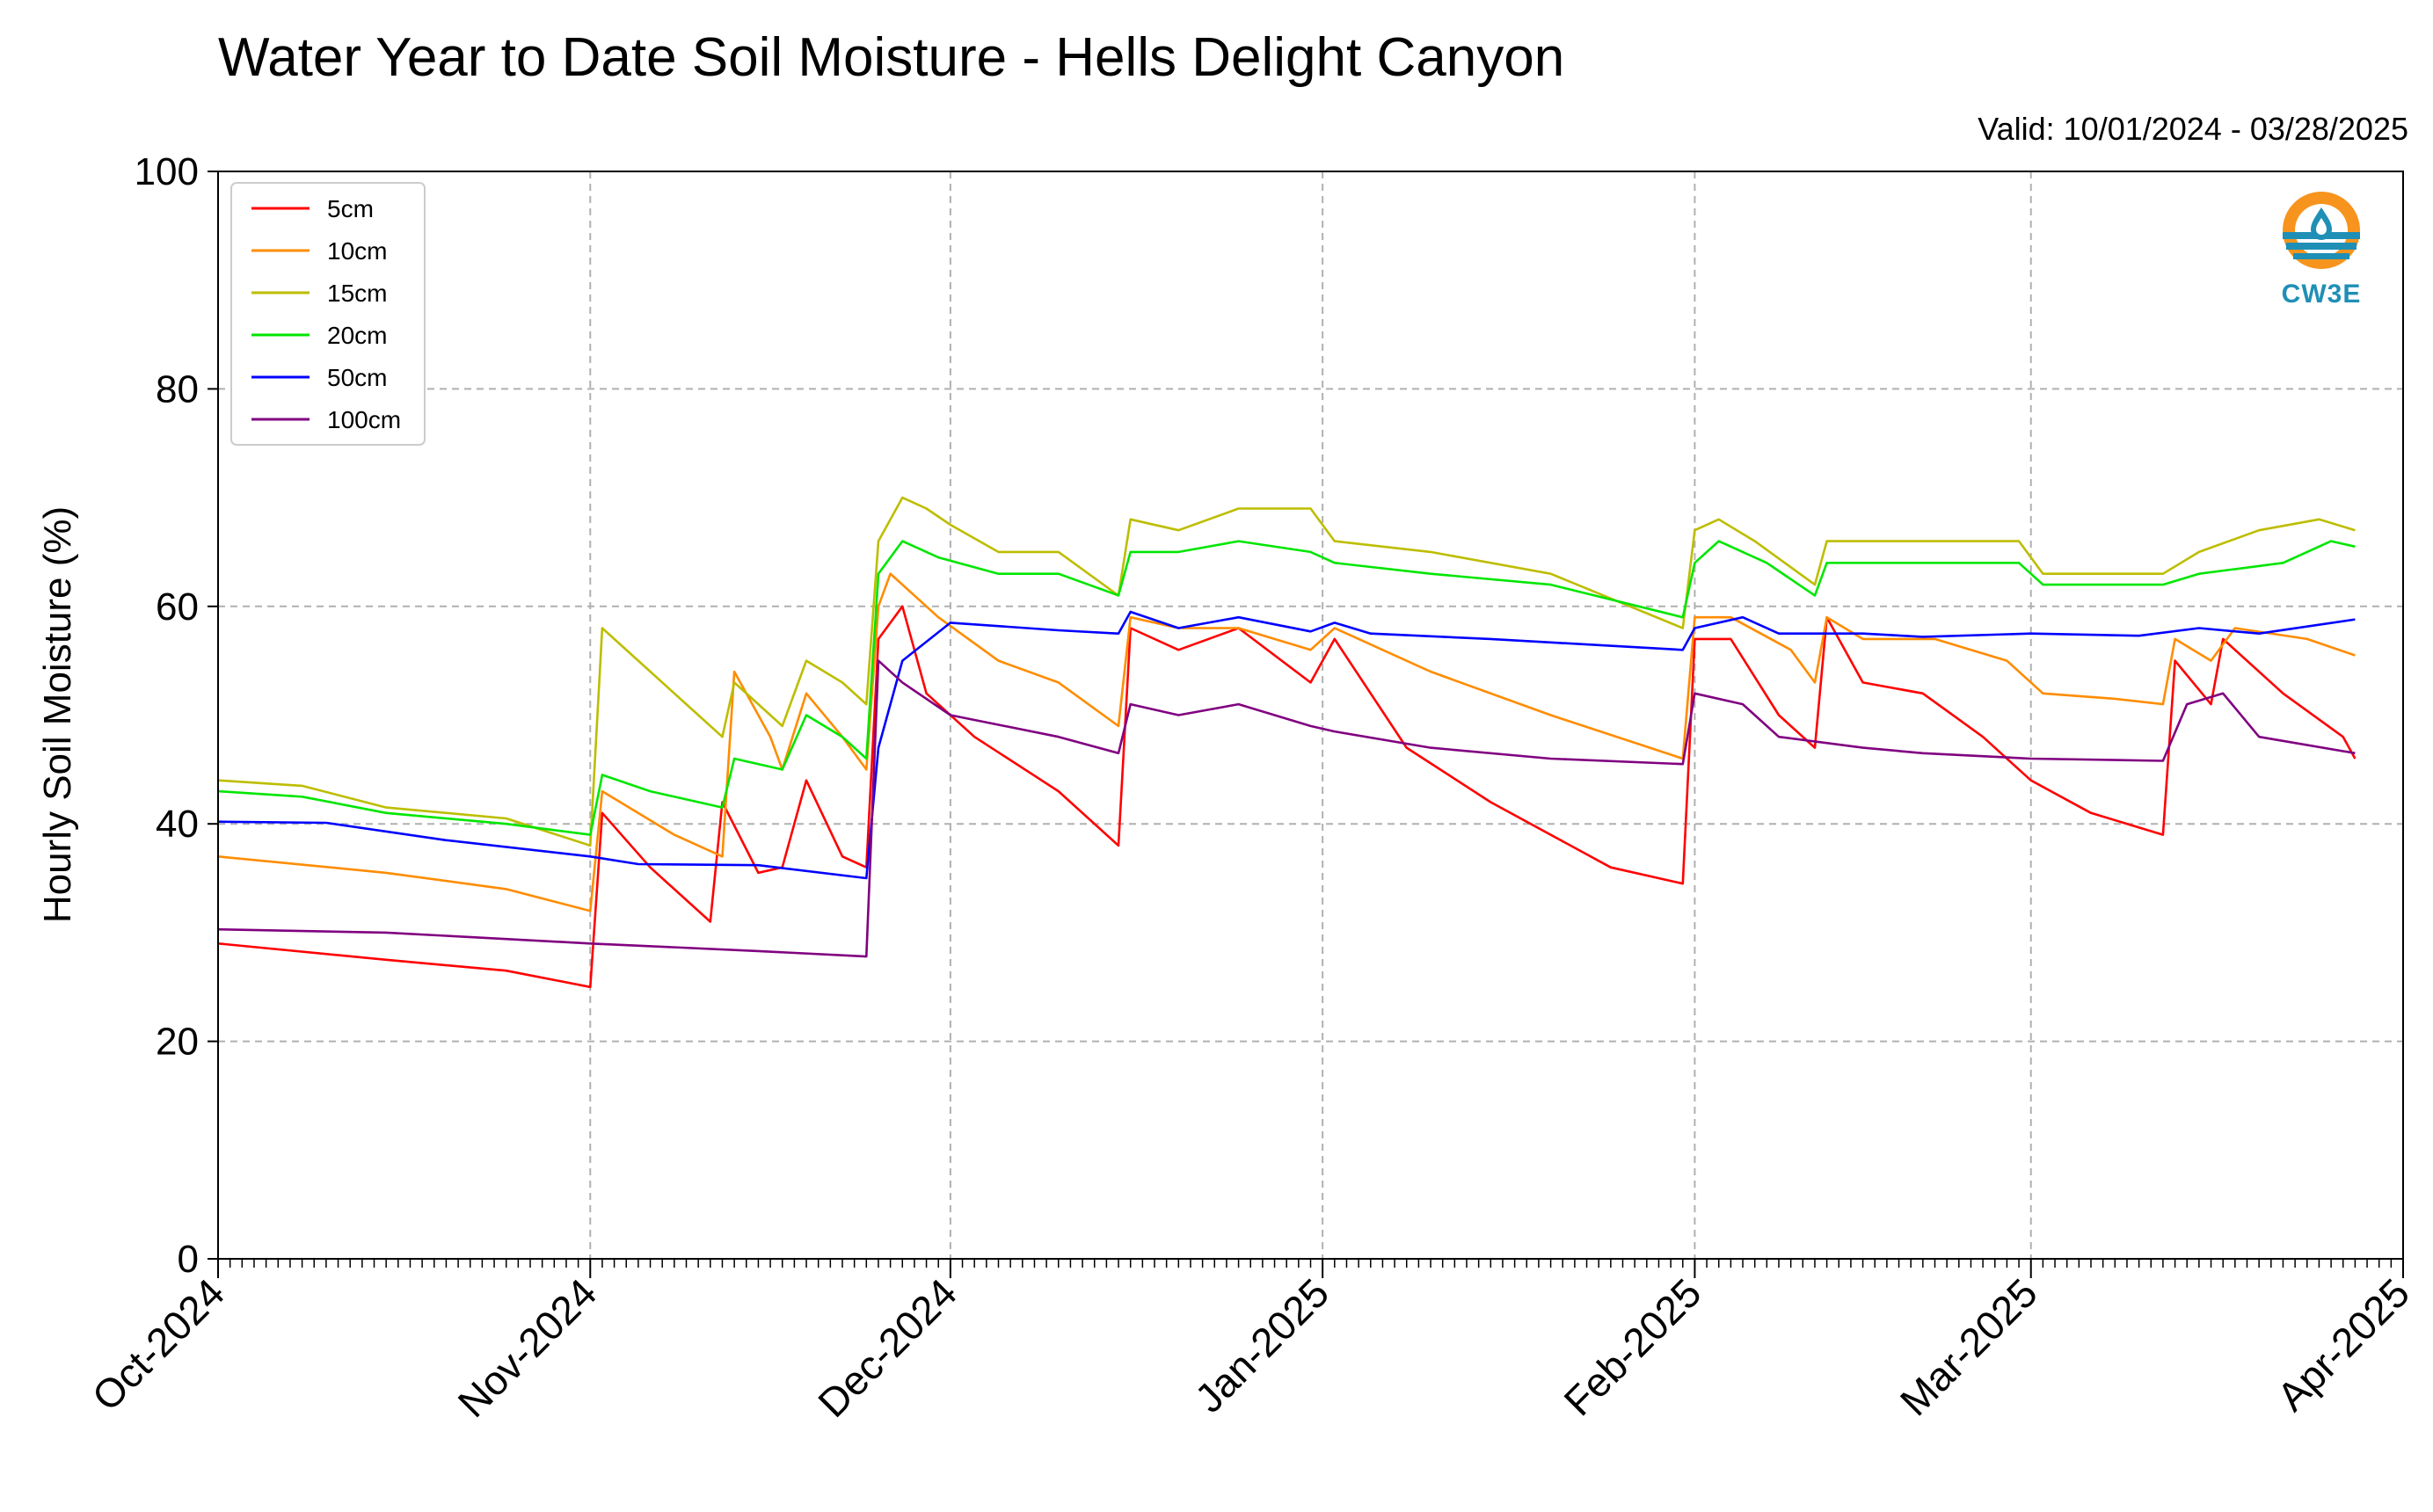 This screenshot has height=1512, width=2433. Describe the element at coordinates (2343, 1345) in the screenshot. I see `x-tick-label: Apr-2025` at that location.